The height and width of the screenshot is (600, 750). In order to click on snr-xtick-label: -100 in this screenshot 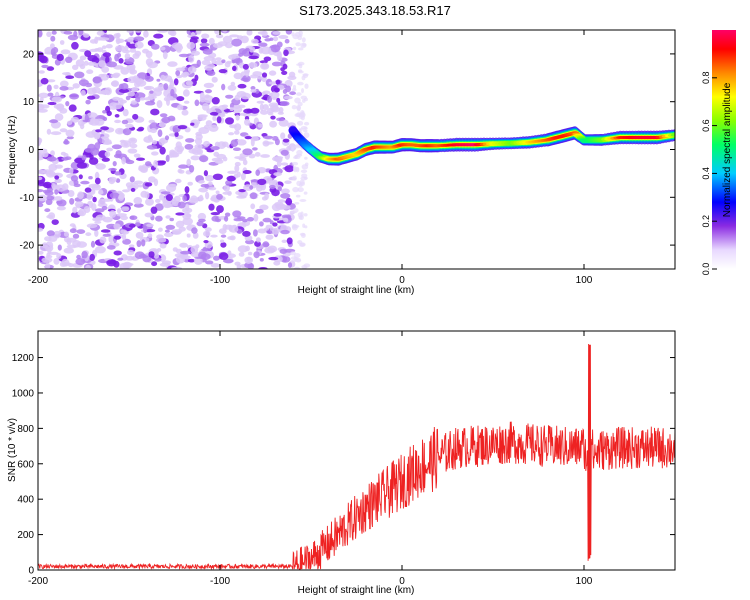, I will do `click(220, 581)`.